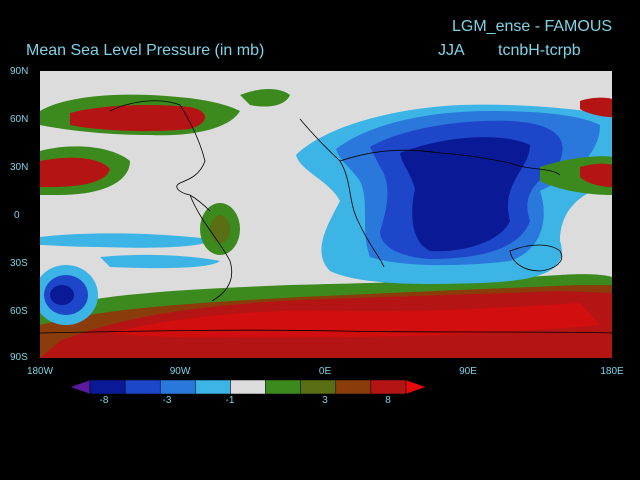  I want to click on lon-label-180w: 180W, so click(40, 371).